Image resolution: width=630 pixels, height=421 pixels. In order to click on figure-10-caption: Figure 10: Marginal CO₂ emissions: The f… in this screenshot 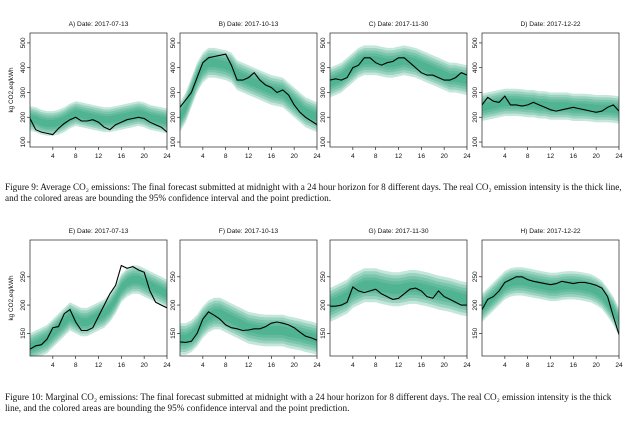, I will do `click(316, 403)`.